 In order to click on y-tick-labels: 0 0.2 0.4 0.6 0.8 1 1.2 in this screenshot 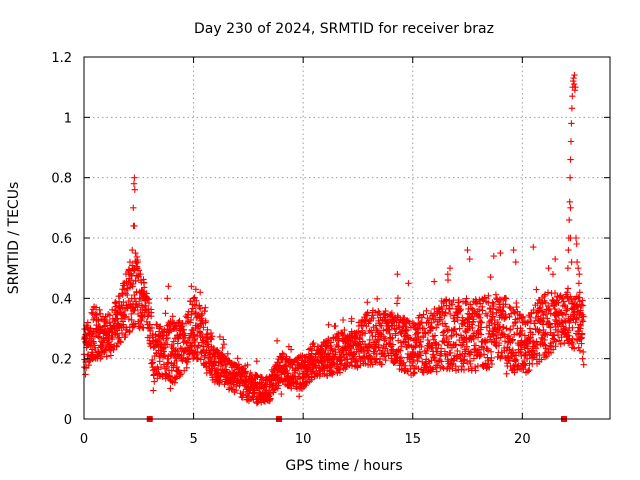, I will do `click(61, 239)`.